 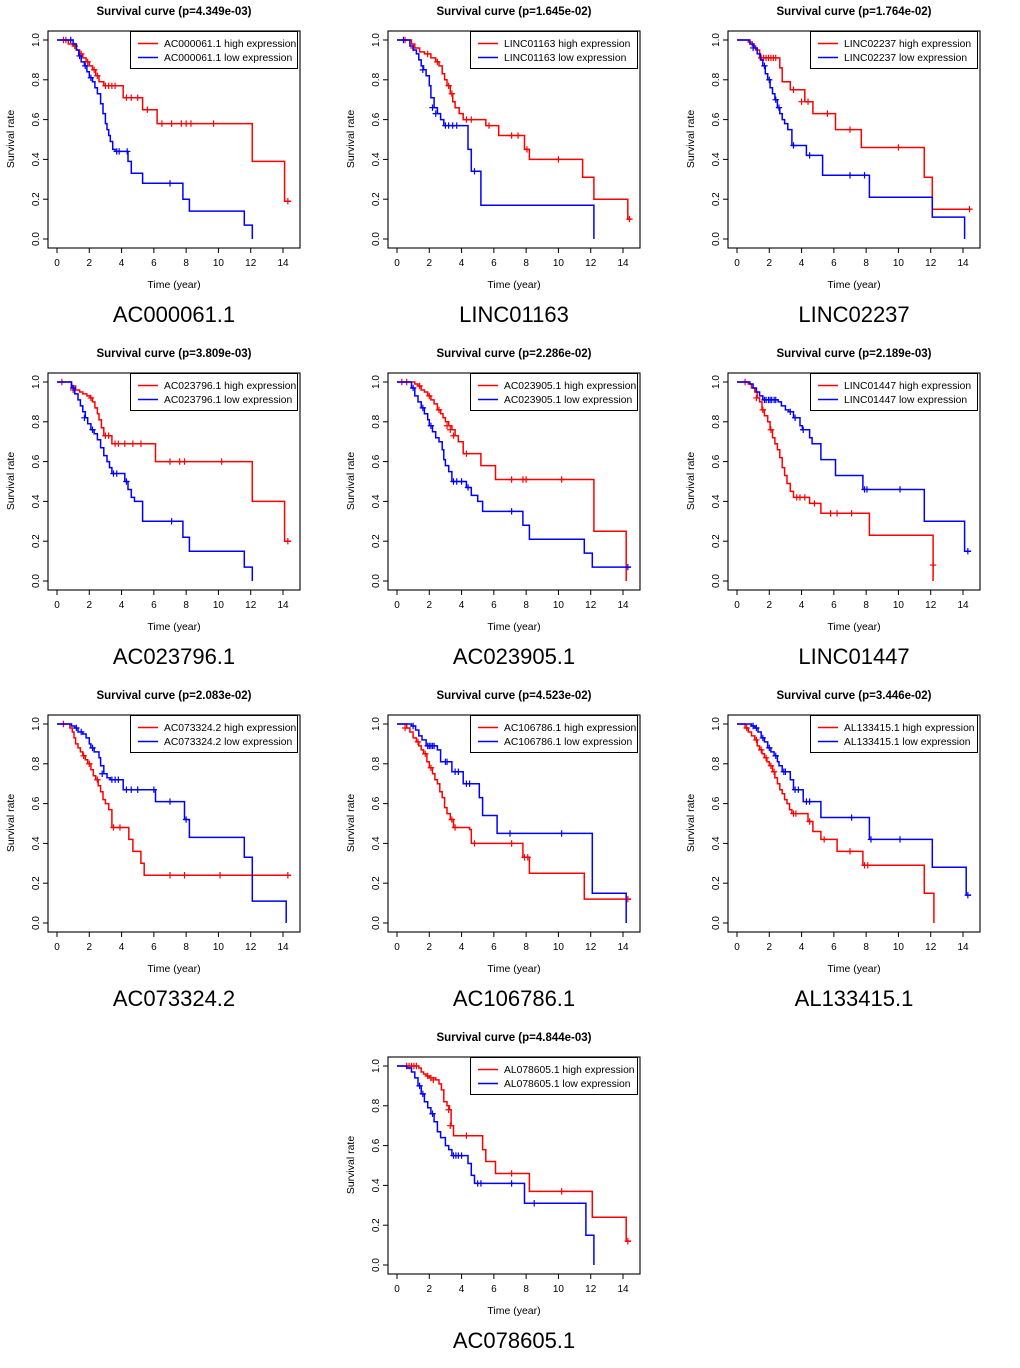 What do you see at coordinates (228, 58) in the screenshot?
I see `legend-label: AC000061.1 low expression` at bounding box center [228, 58].